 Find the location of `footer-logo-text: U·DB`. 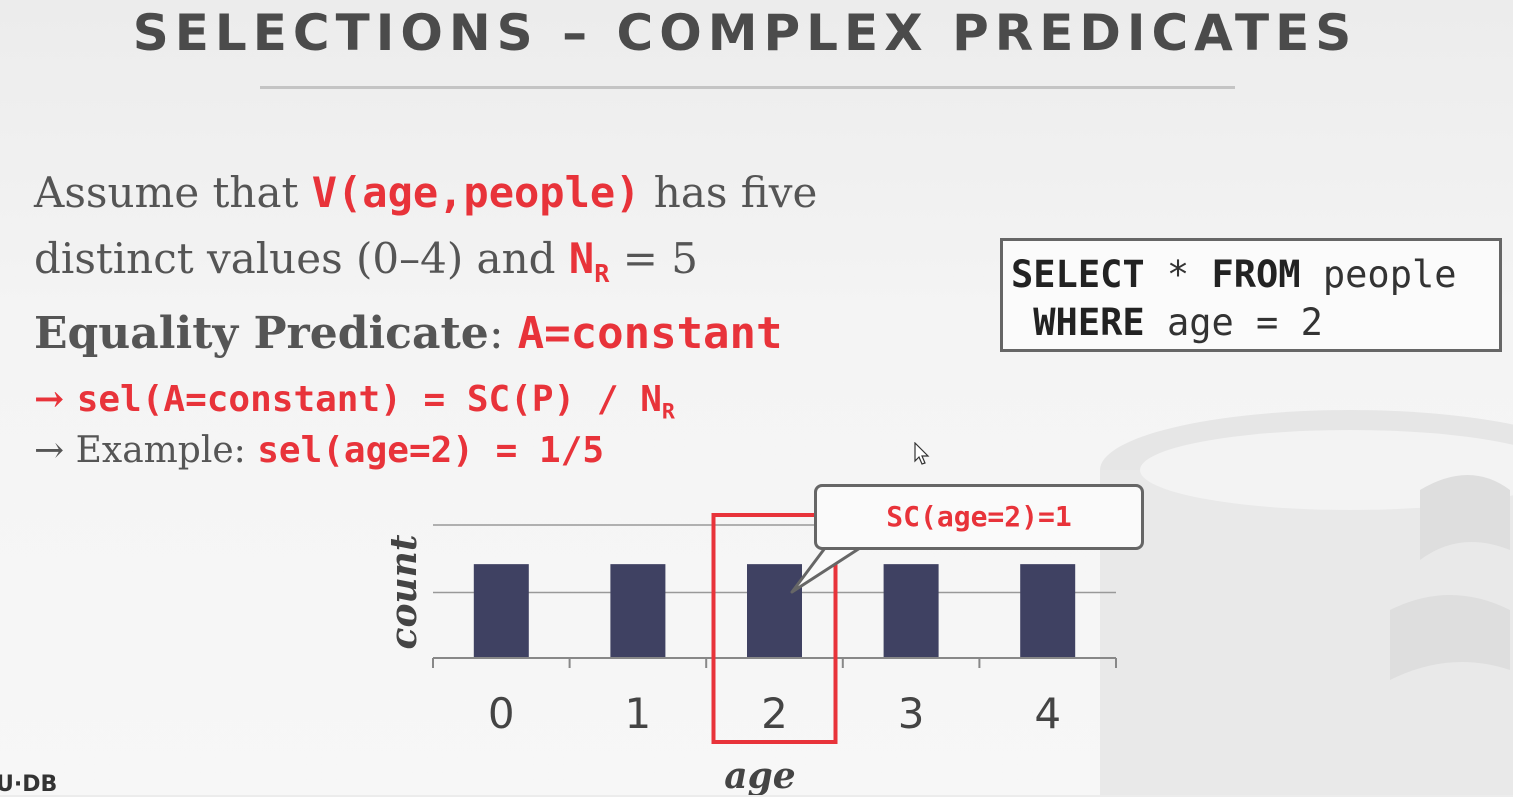

footer-logo-text: U·DB is located at coordinates (29, 784).